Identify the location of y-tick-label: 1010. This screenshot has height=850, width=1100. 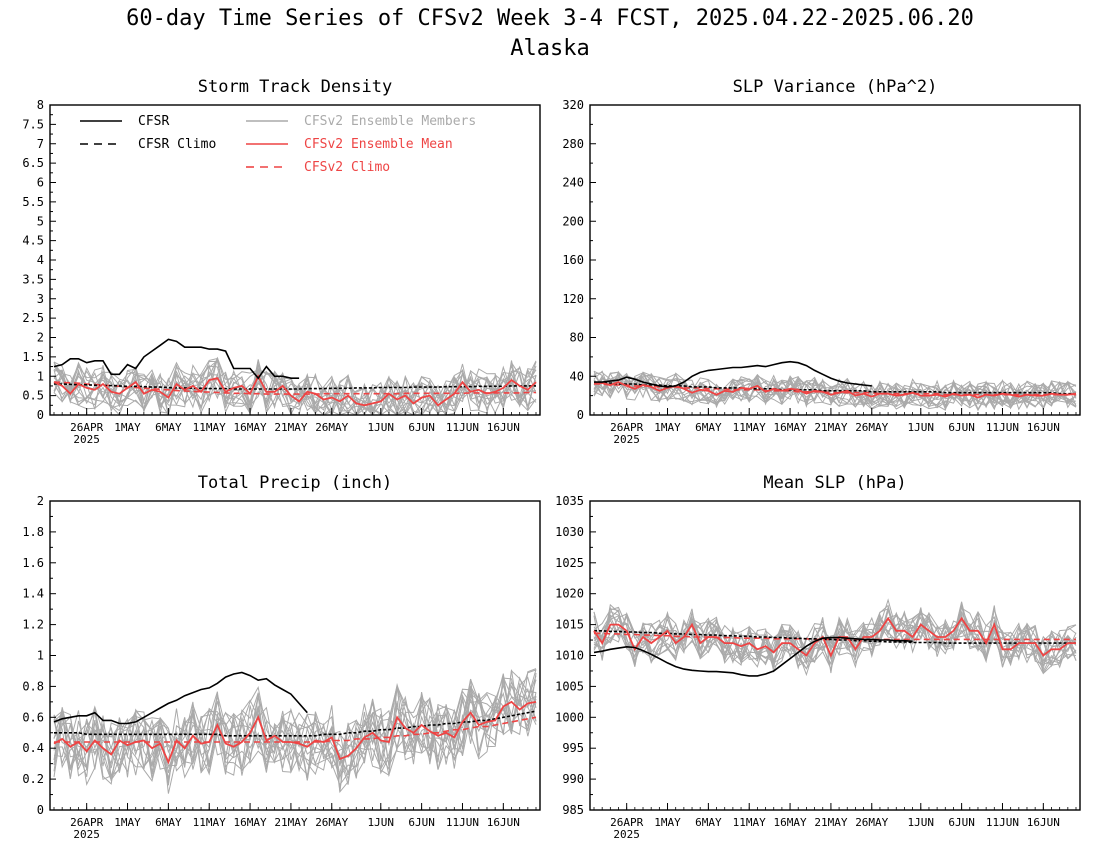
(569, 656).